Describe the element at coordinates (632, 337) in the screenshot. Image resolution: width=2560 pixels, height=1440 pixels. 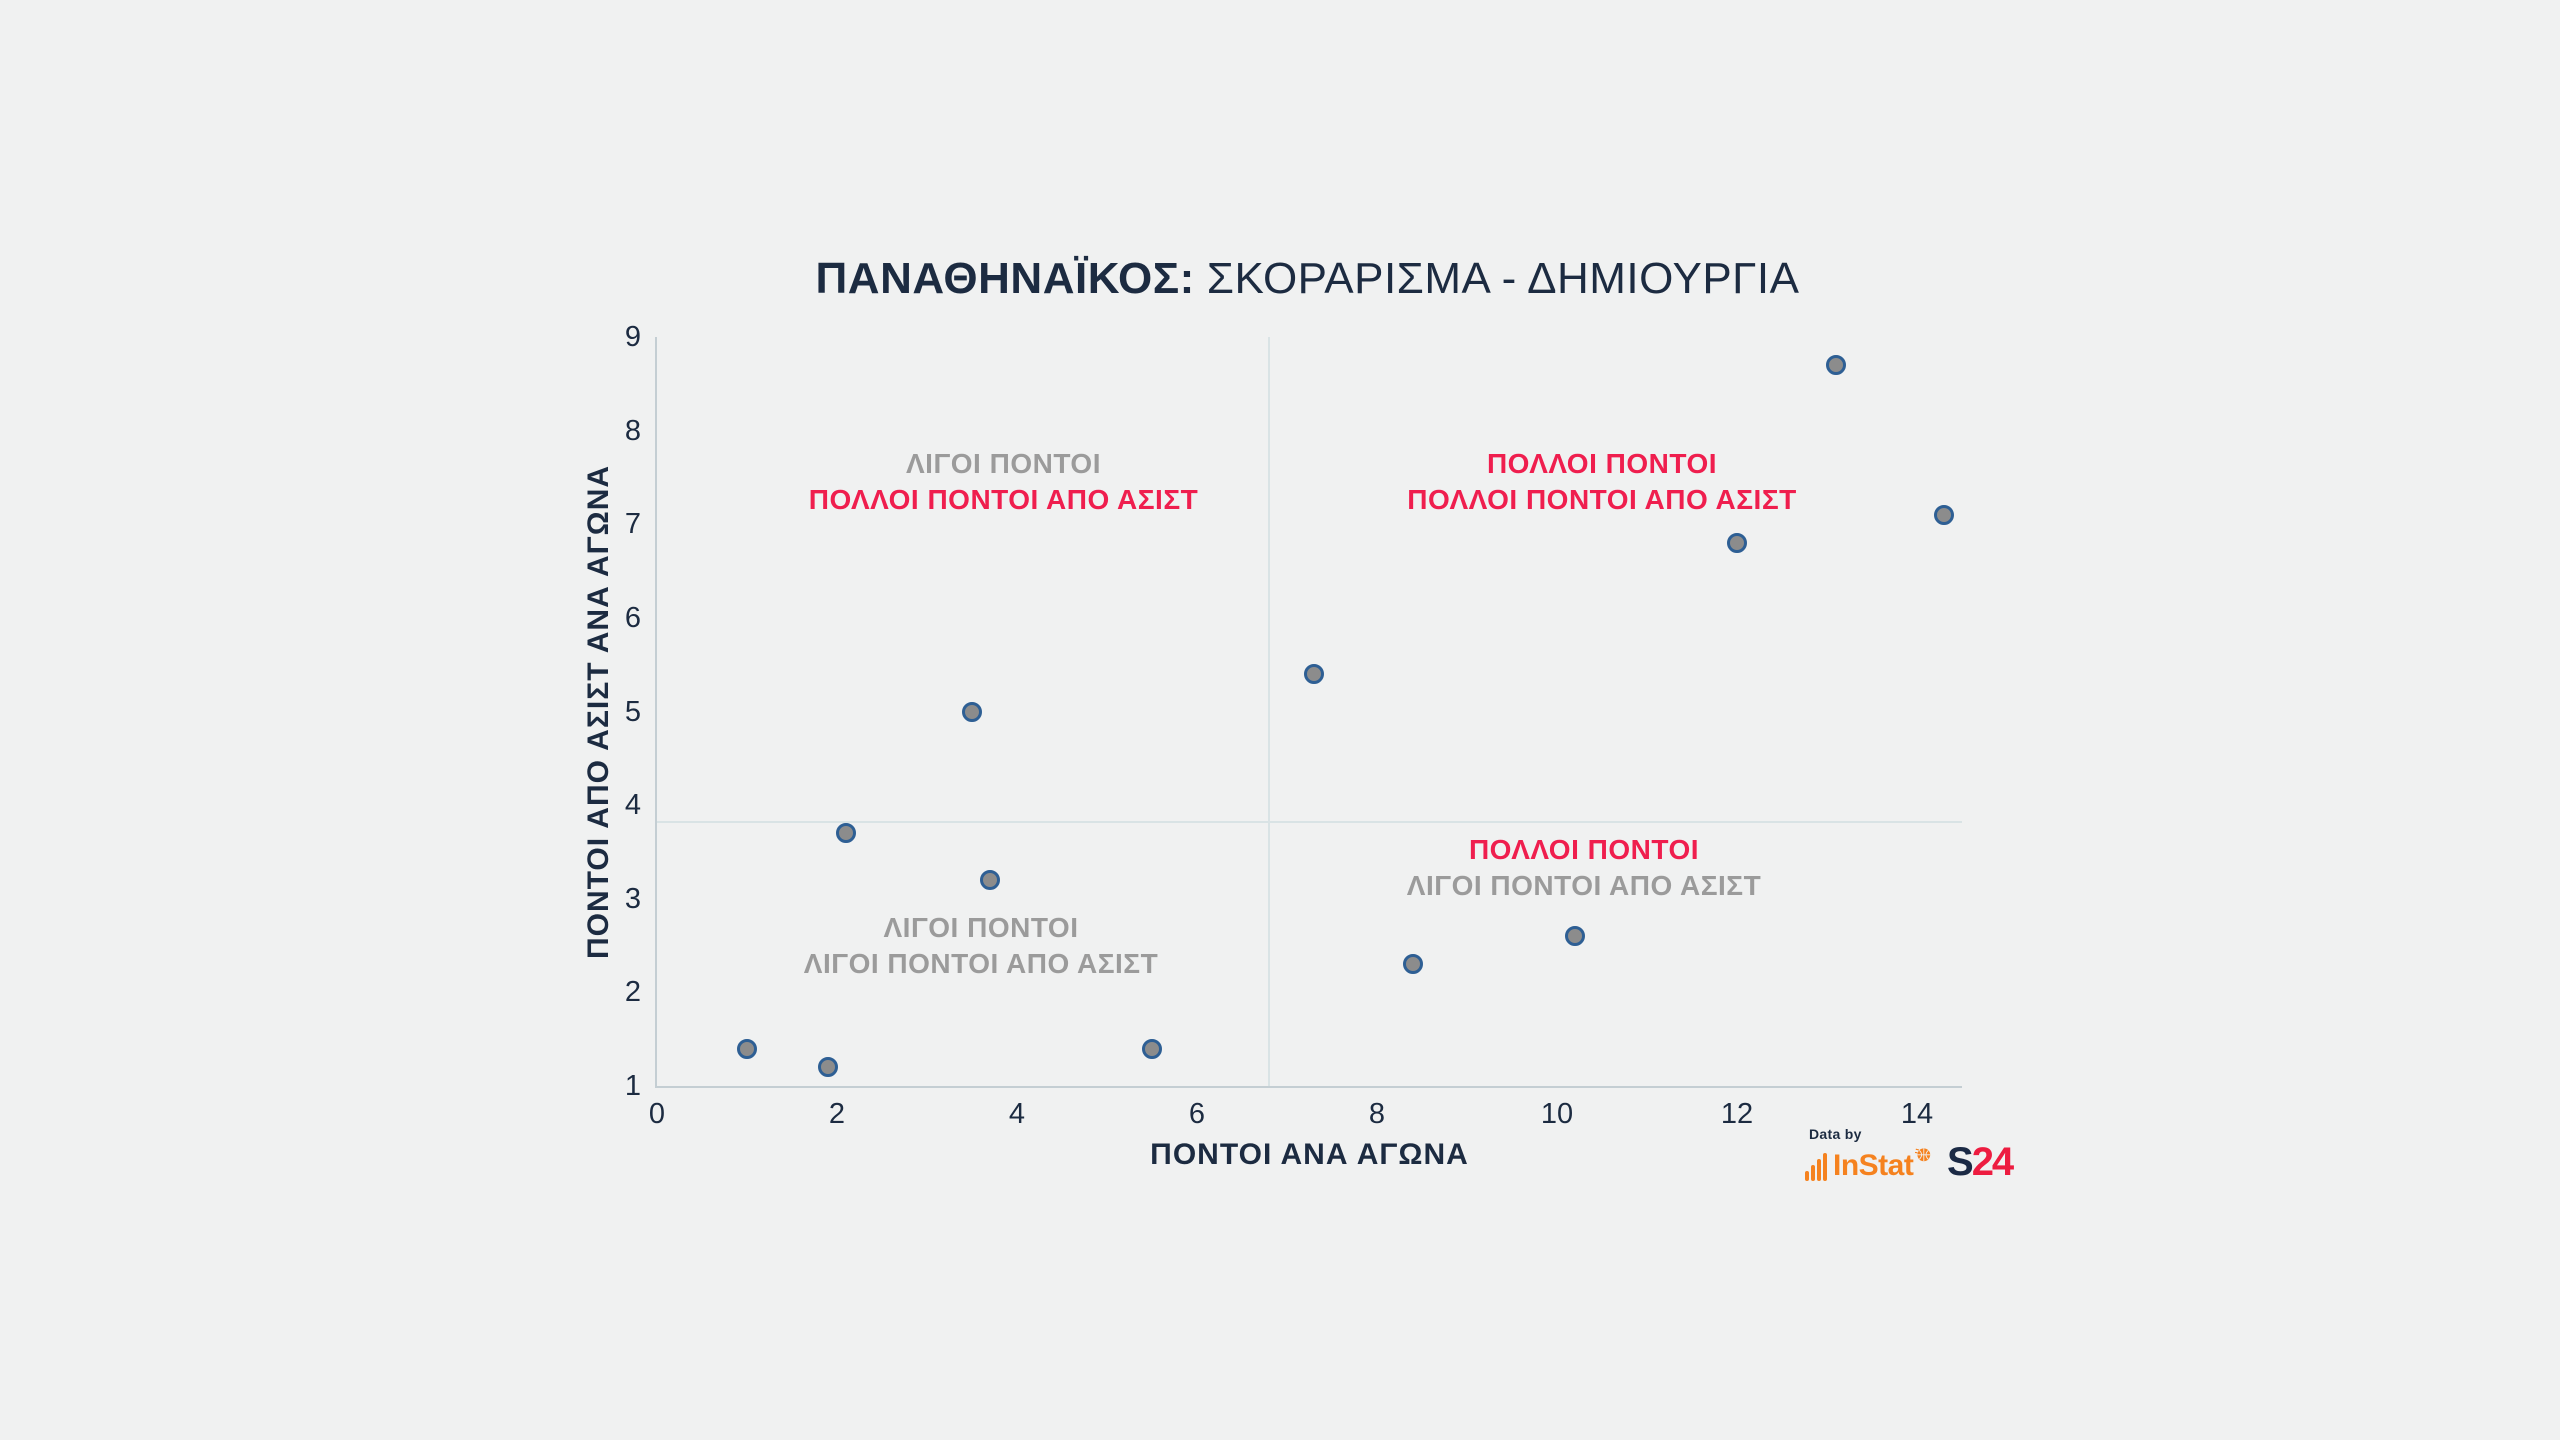
I see `y-tick-label: 9` at that location.